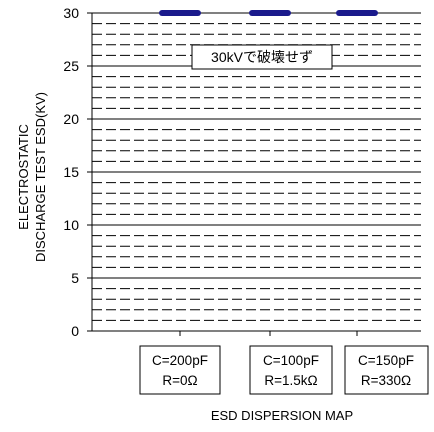  Describe the element at coordinates (71, 66) in the screenshot. I see `y-tick-label: 25` at that location.